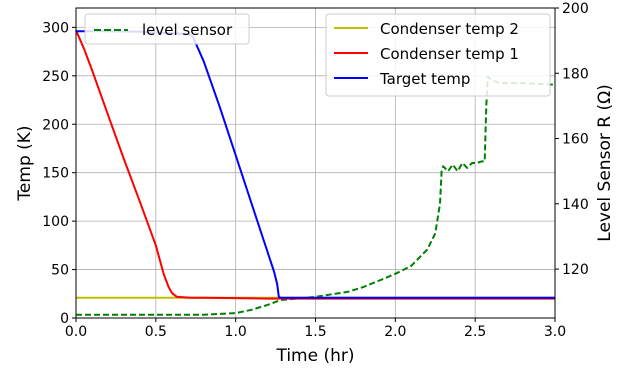 The width and height of the screenshot is (638, 369). What do you see at coordinates (575, 205) in the screenshot?
I see `y-tick-label-right: 140` at bounding box center [575, 205].